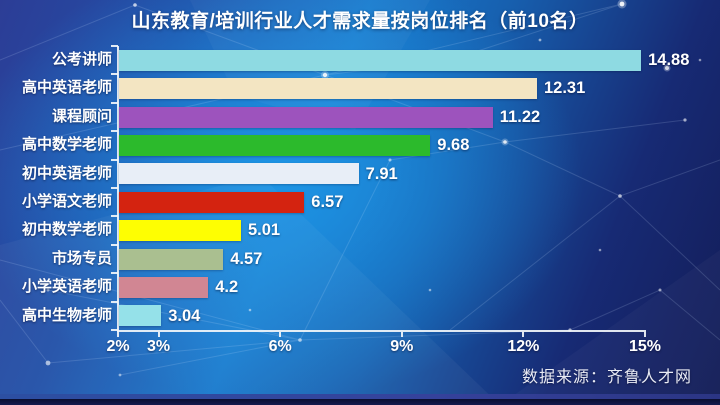 This screenshot has width=720, height=405. What do you see at coordinates (606, 377) in the screenshot?
I see `data-source-caption: 数据来源：齐鲁人才网` at bounding box center [606, 377].